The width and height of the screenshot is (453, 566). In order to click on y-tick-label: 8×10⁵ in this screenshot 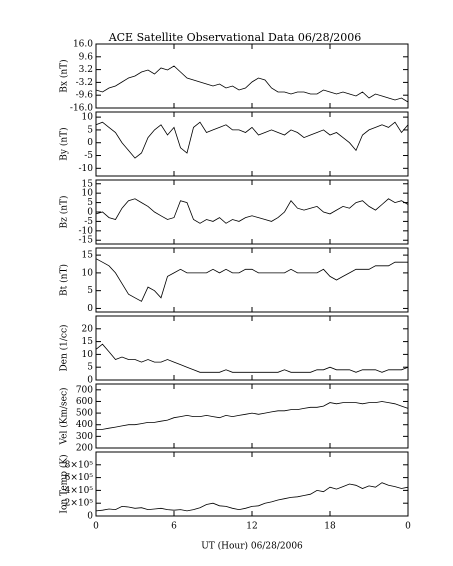, I will do `click(79, 465)`.